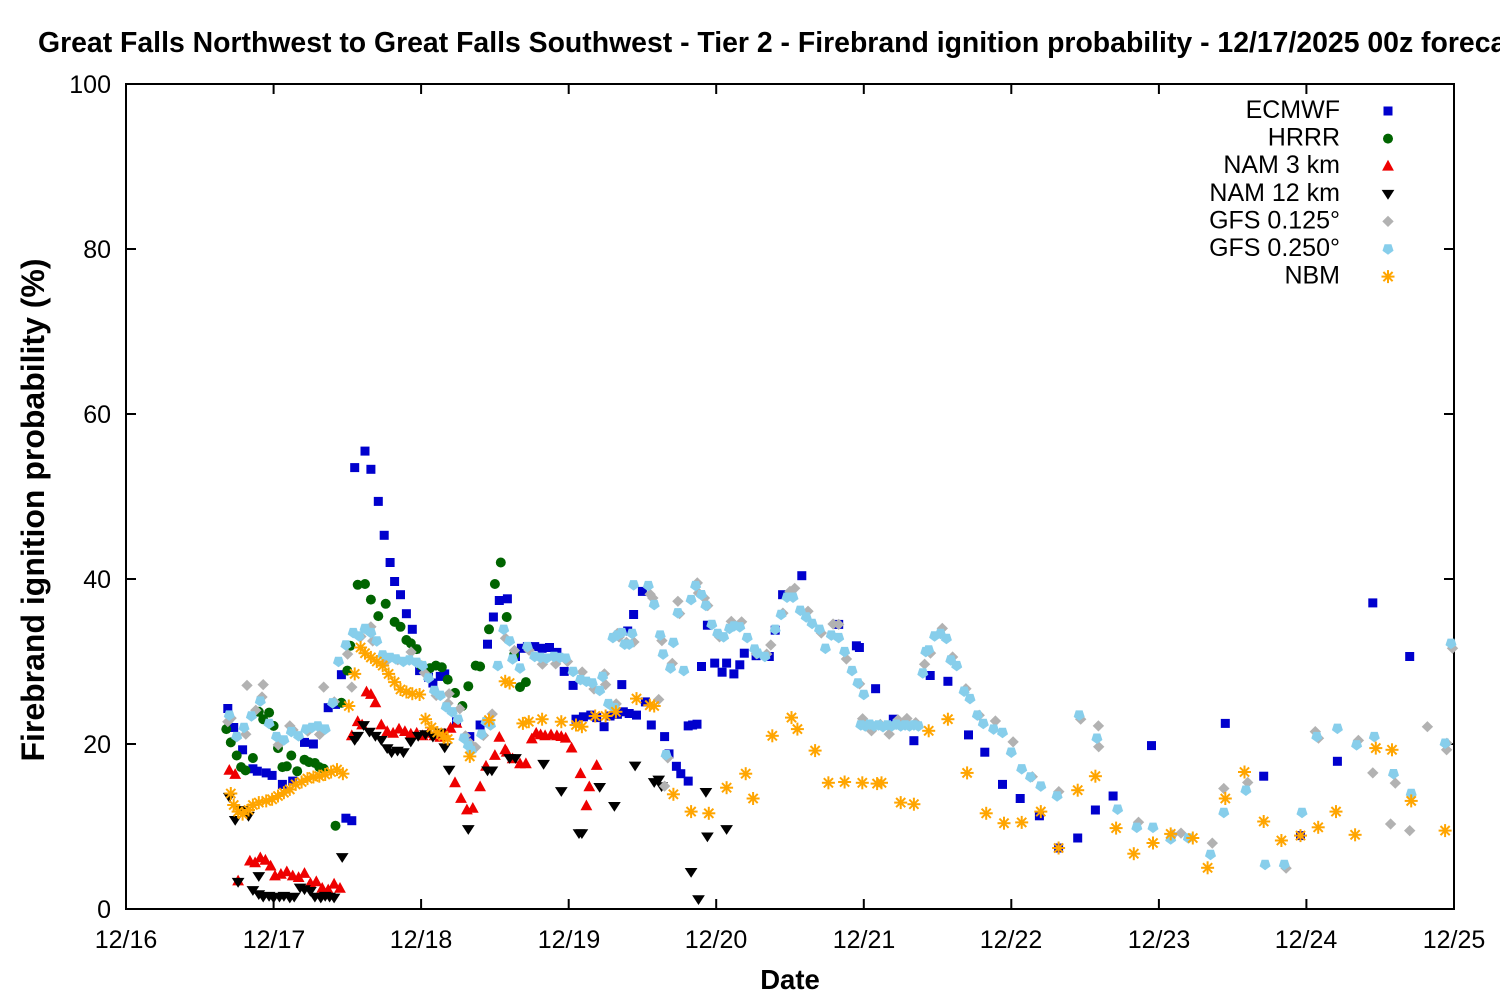 Image resolution: width=1500 pixels, height=1000 pixels. I want to click on svg-text: 12/18, so click(421, 940).